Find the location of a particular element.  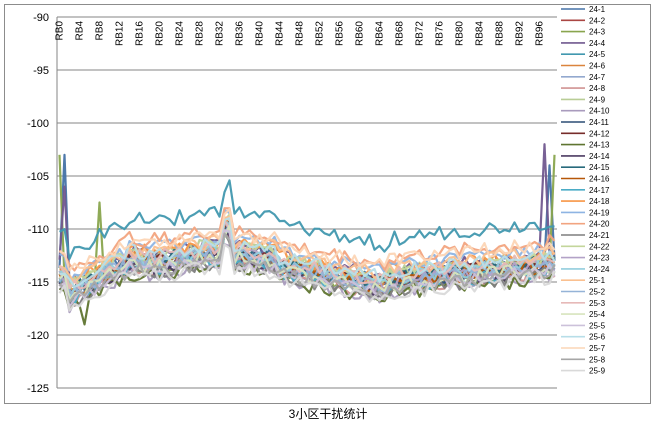

x-tick-label: RB36 is located at coordinates (240, 33).